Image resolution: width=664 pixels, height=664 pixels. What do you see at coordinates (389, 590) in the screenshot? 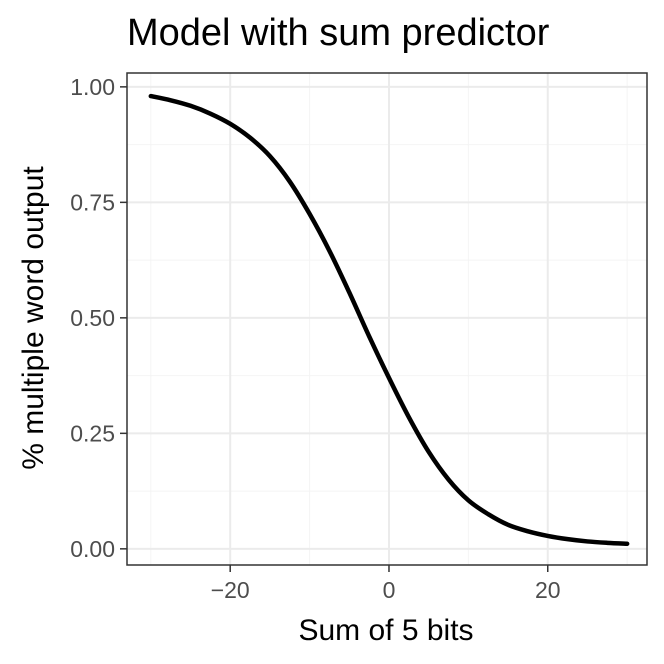
I see `x-tick-label: 0` at bounding box center [389, 590].